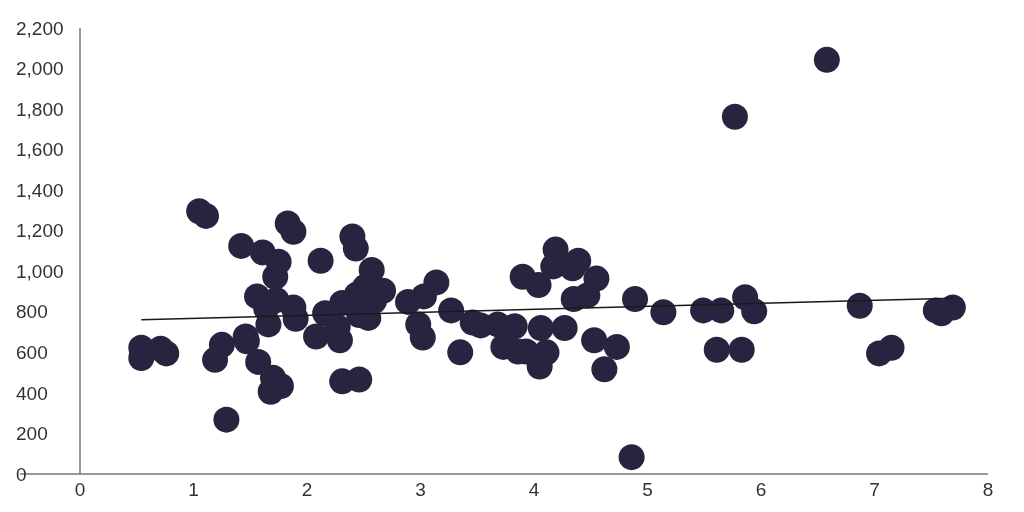  What do you see at coordinates (307, 489) in the screenshot?
I see `x-tick-label: 2` at bounding box center [307, 489].